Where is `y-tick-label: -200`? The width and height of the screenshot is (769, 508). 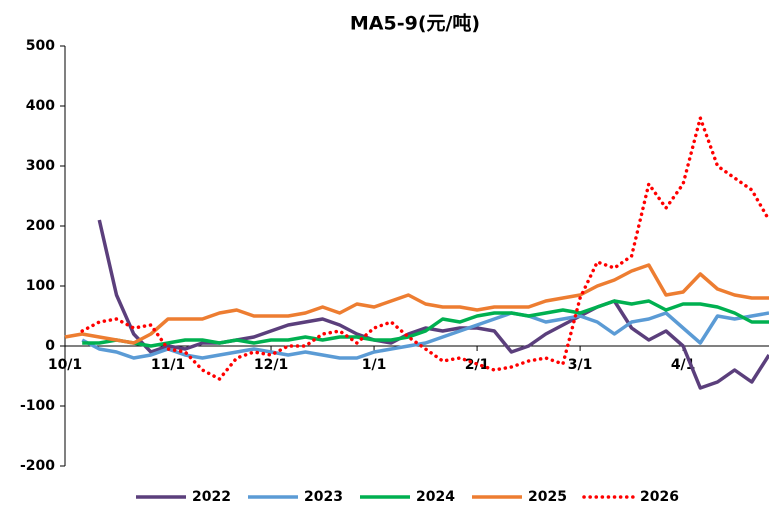 y-tick-label: -200 is located at coordinates (37, 466).